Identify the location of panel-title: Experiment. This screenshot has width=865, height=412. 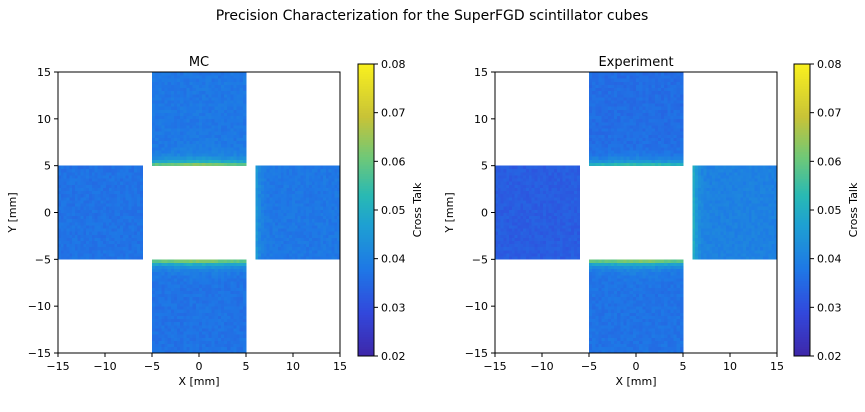
(635, 62).